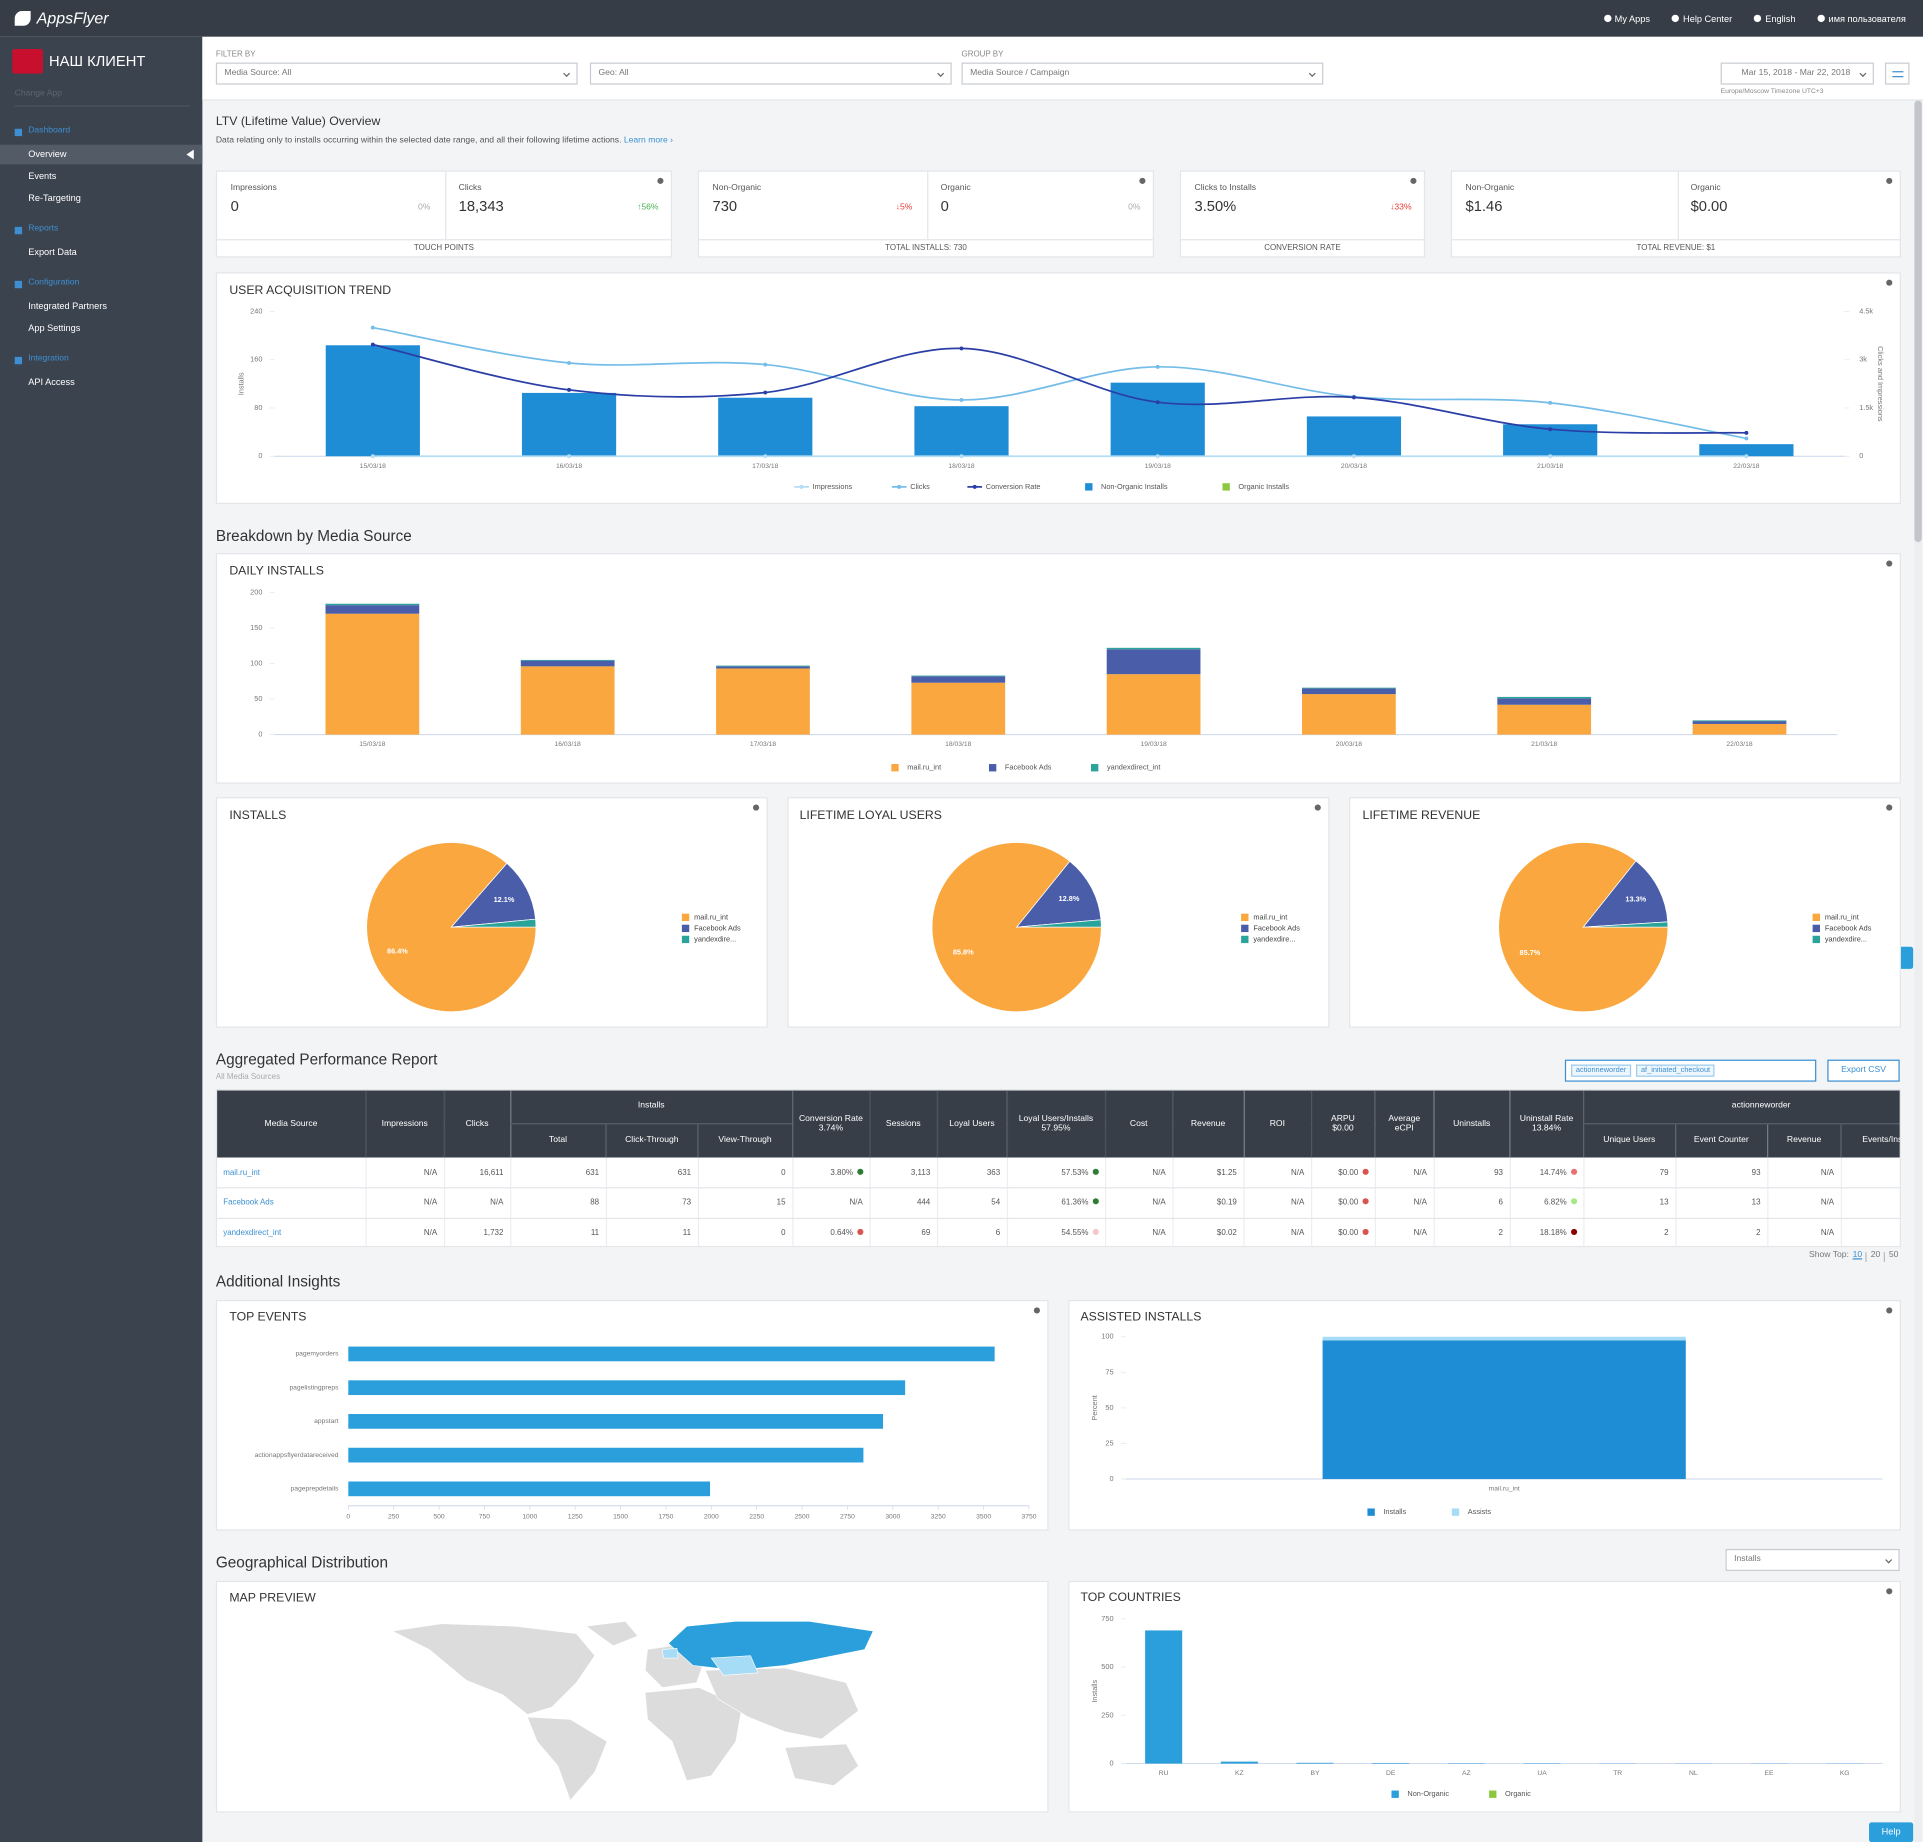 Image resolution: width=1923 pixels, height=1842 pixels. What do you see at coordinates (278, 1282) in the screenshot?
I see `section-title: Additional Insights` at bounding box center [278, 1282].